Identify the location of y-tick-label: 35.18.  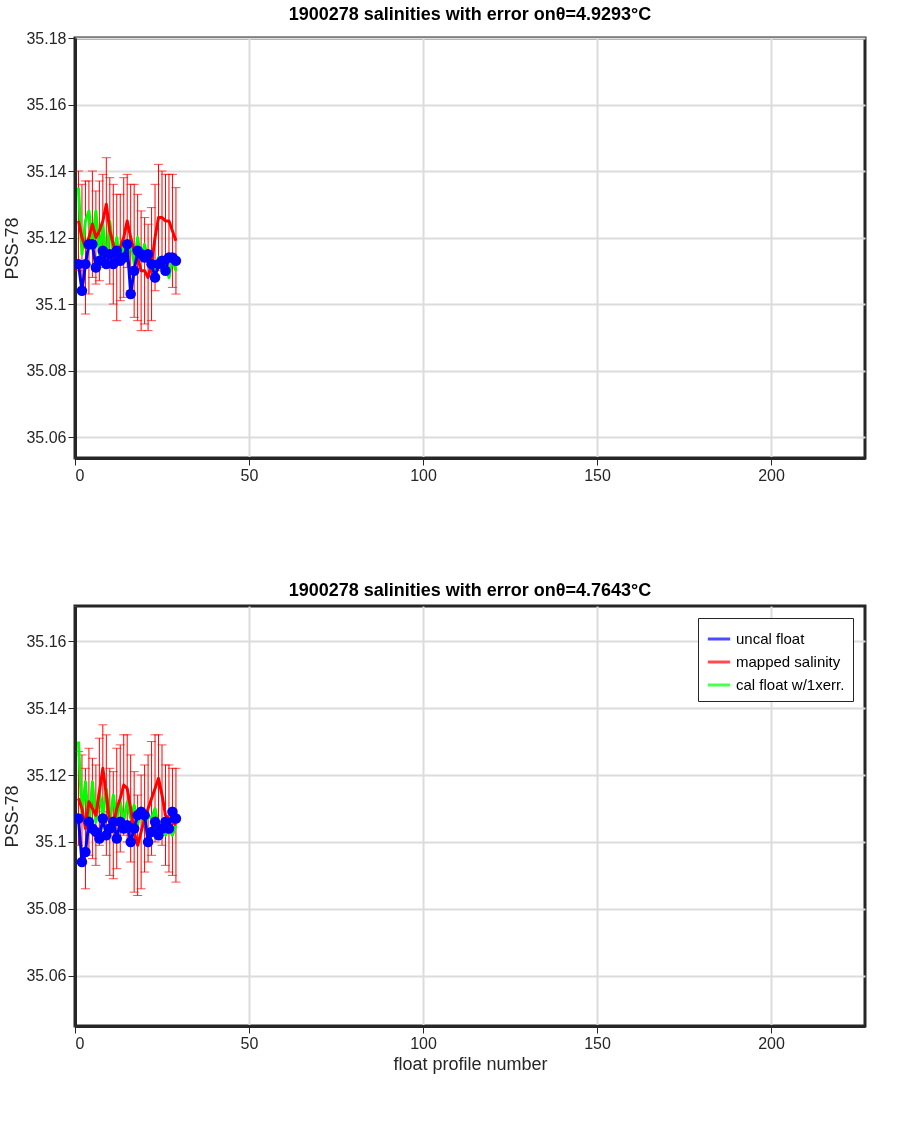
(46, 38).